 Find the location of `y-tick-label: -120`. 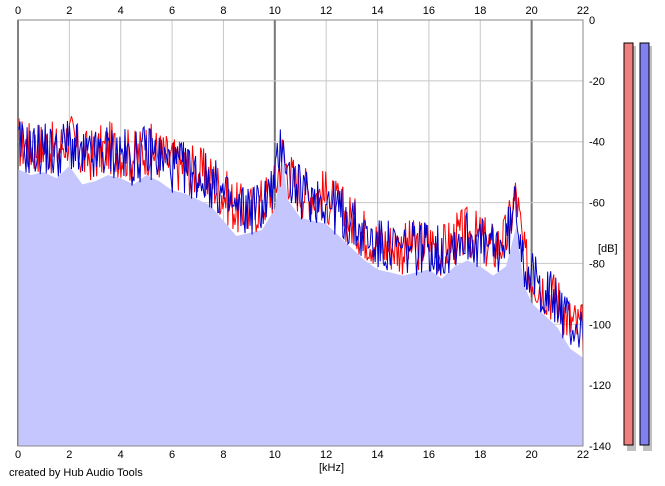

y-tick-label: -120 is located at coordinates (600, 386).